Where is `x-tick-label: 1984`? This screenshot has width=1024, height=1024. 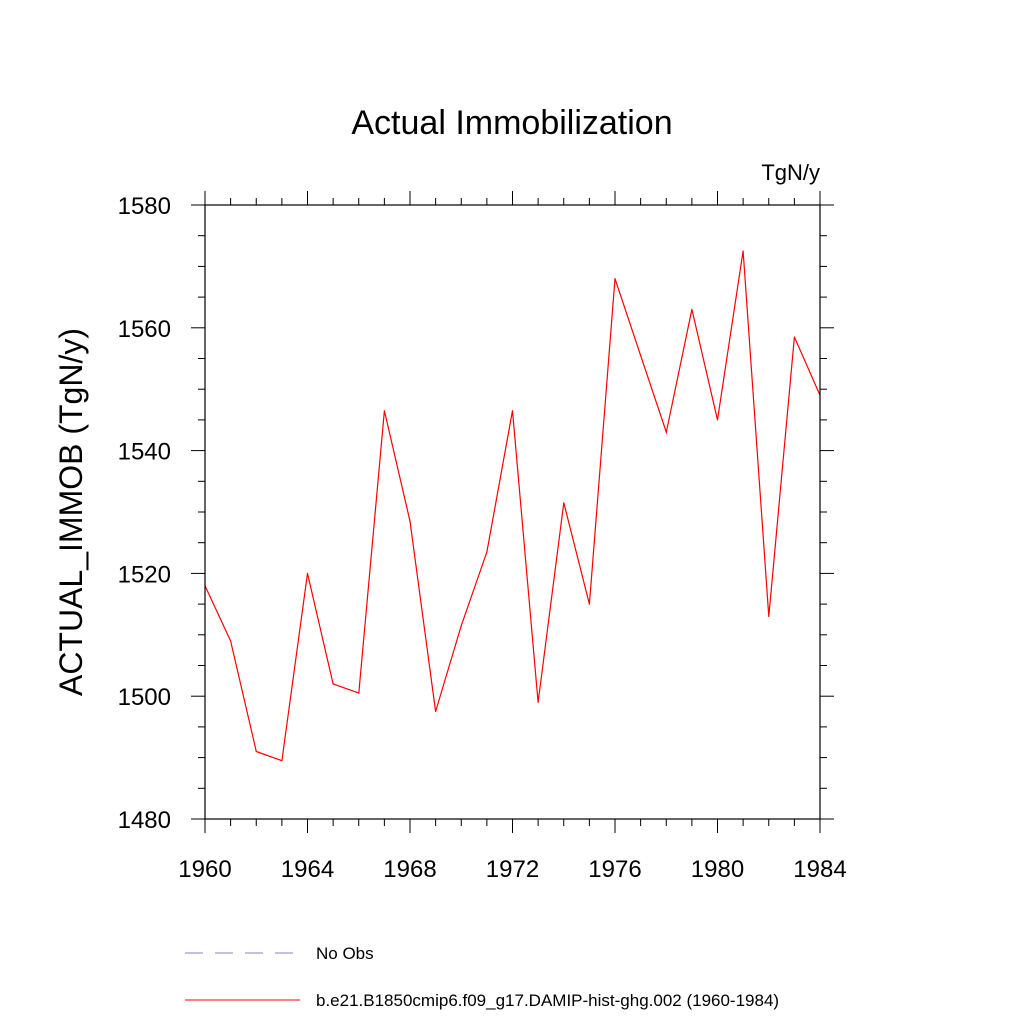 x-tick-label: 1984 is located at coordinates (819, 869).